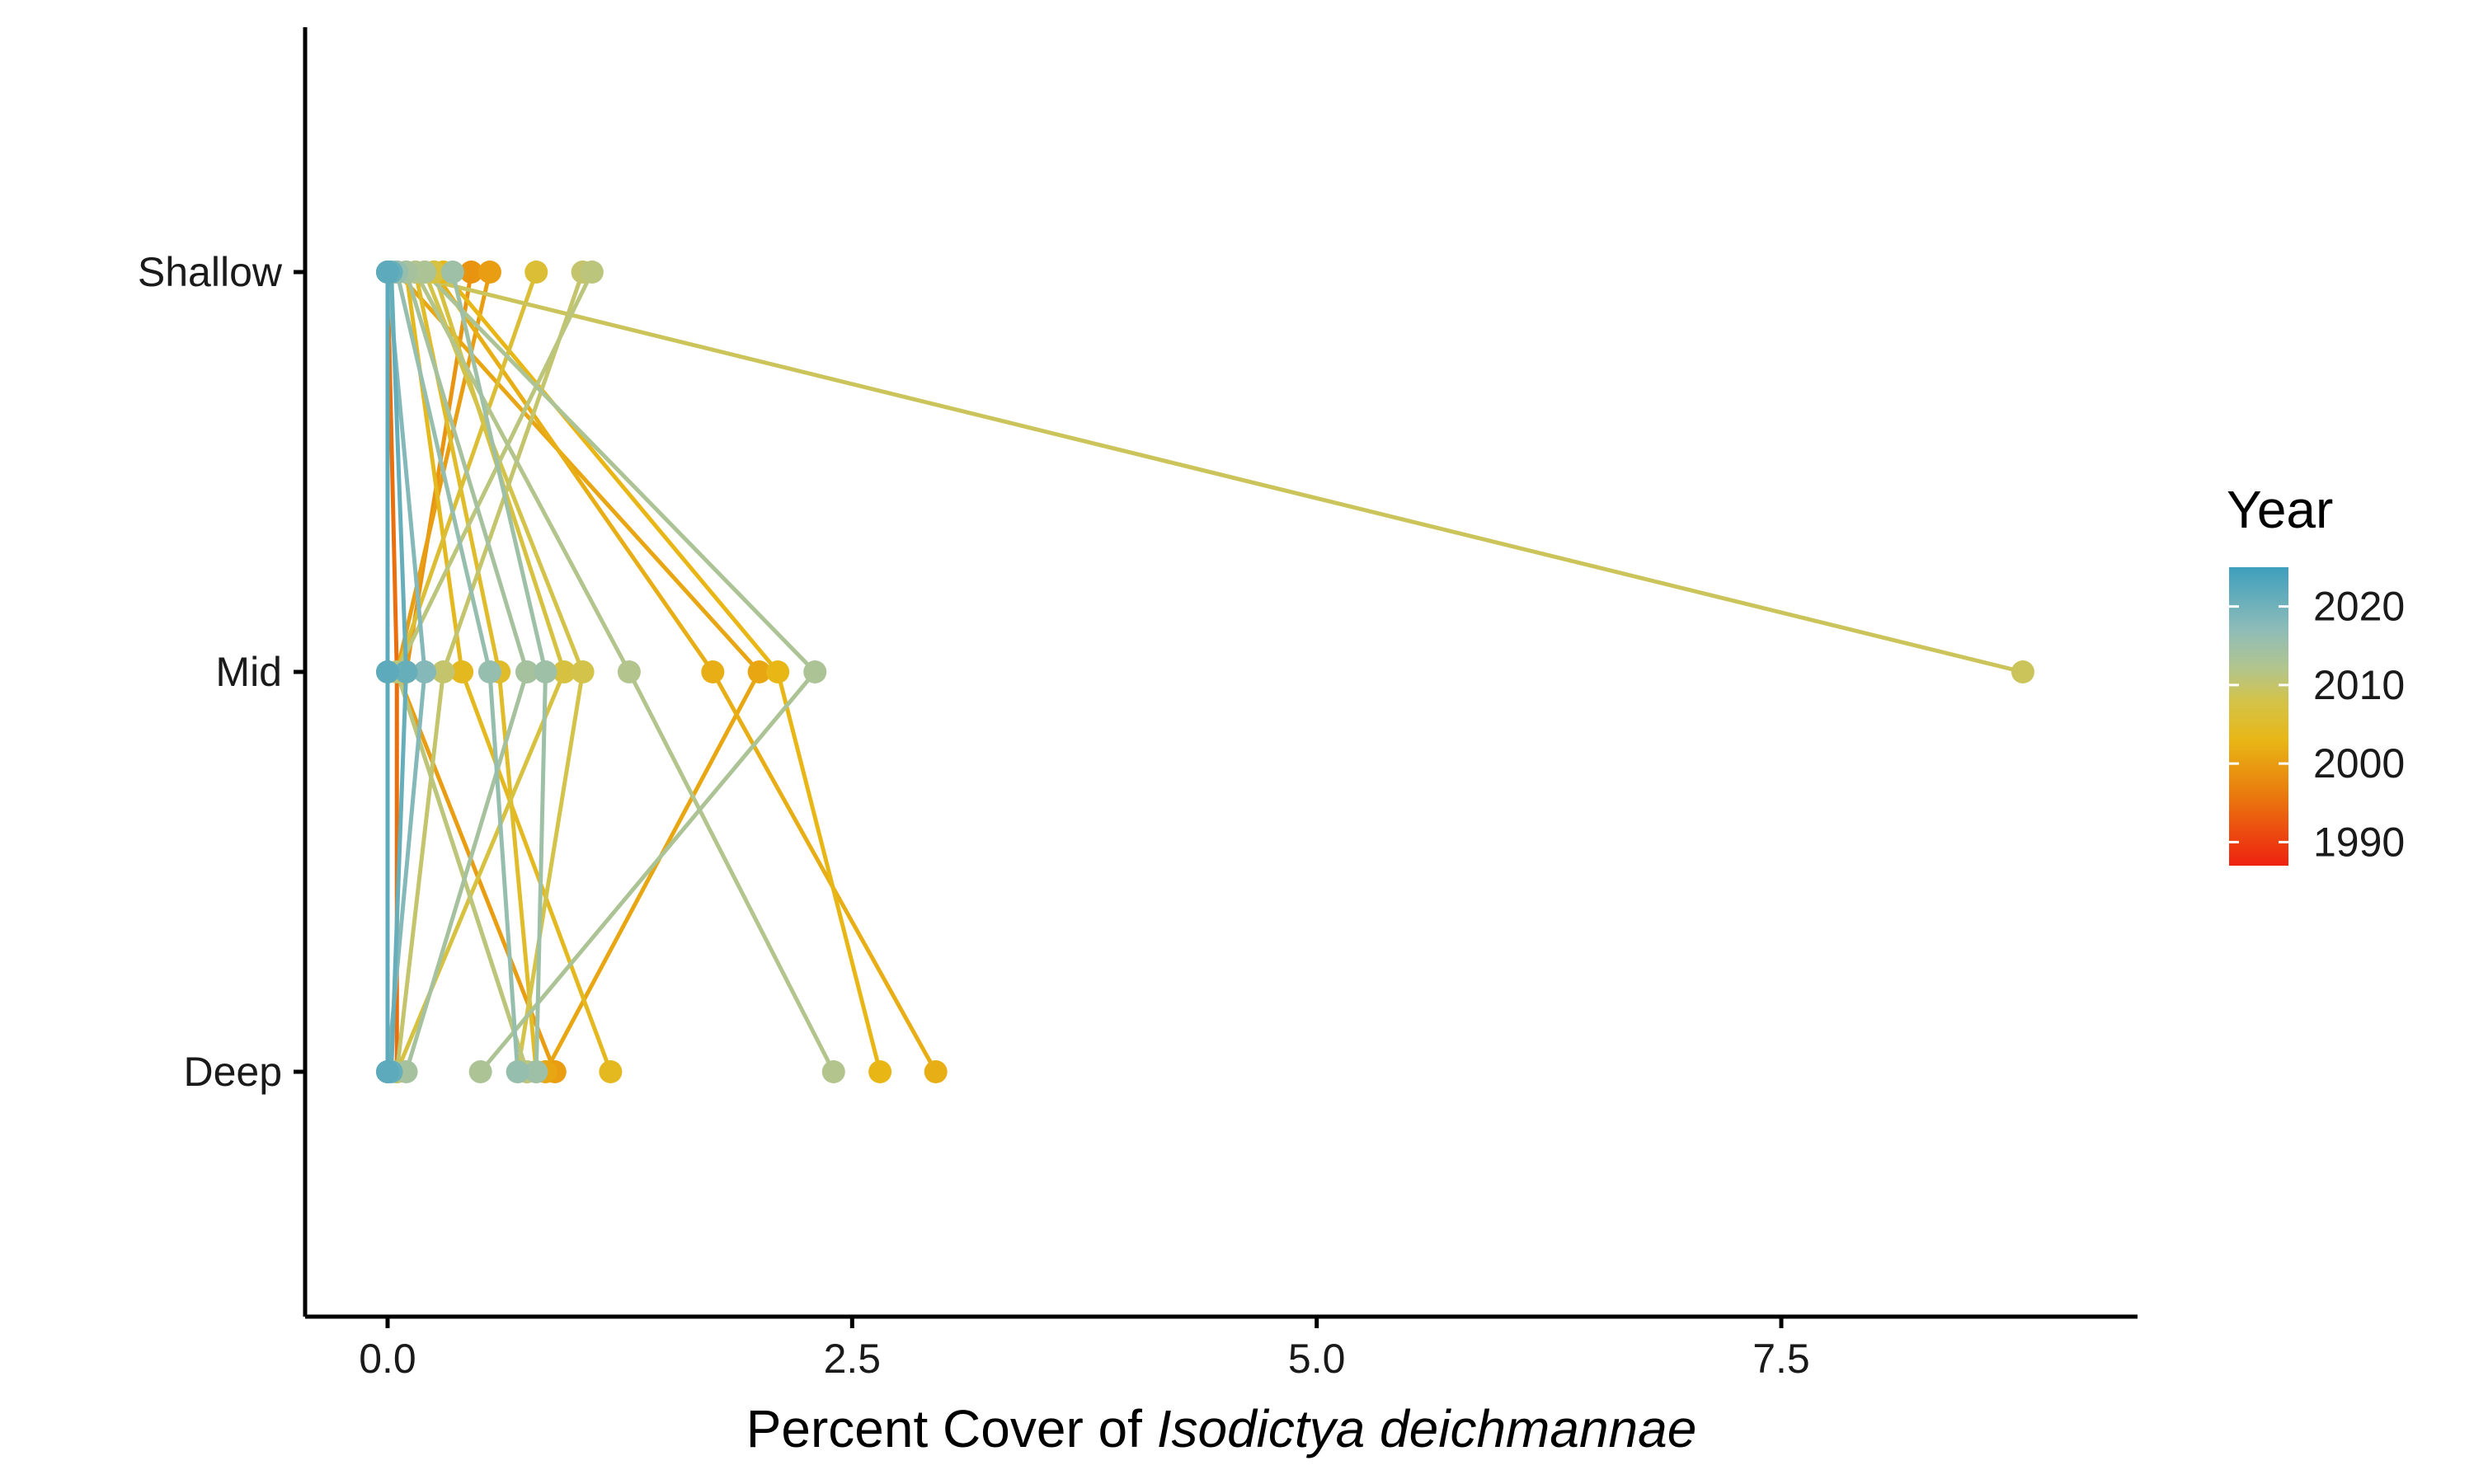 The width and height of the screenshot is (2474, 1484). What do you see at coordinates (853, 1359) in the screenshot?
I see `x-tick-label-1: 2.5` at bounding box center [853, 1359].